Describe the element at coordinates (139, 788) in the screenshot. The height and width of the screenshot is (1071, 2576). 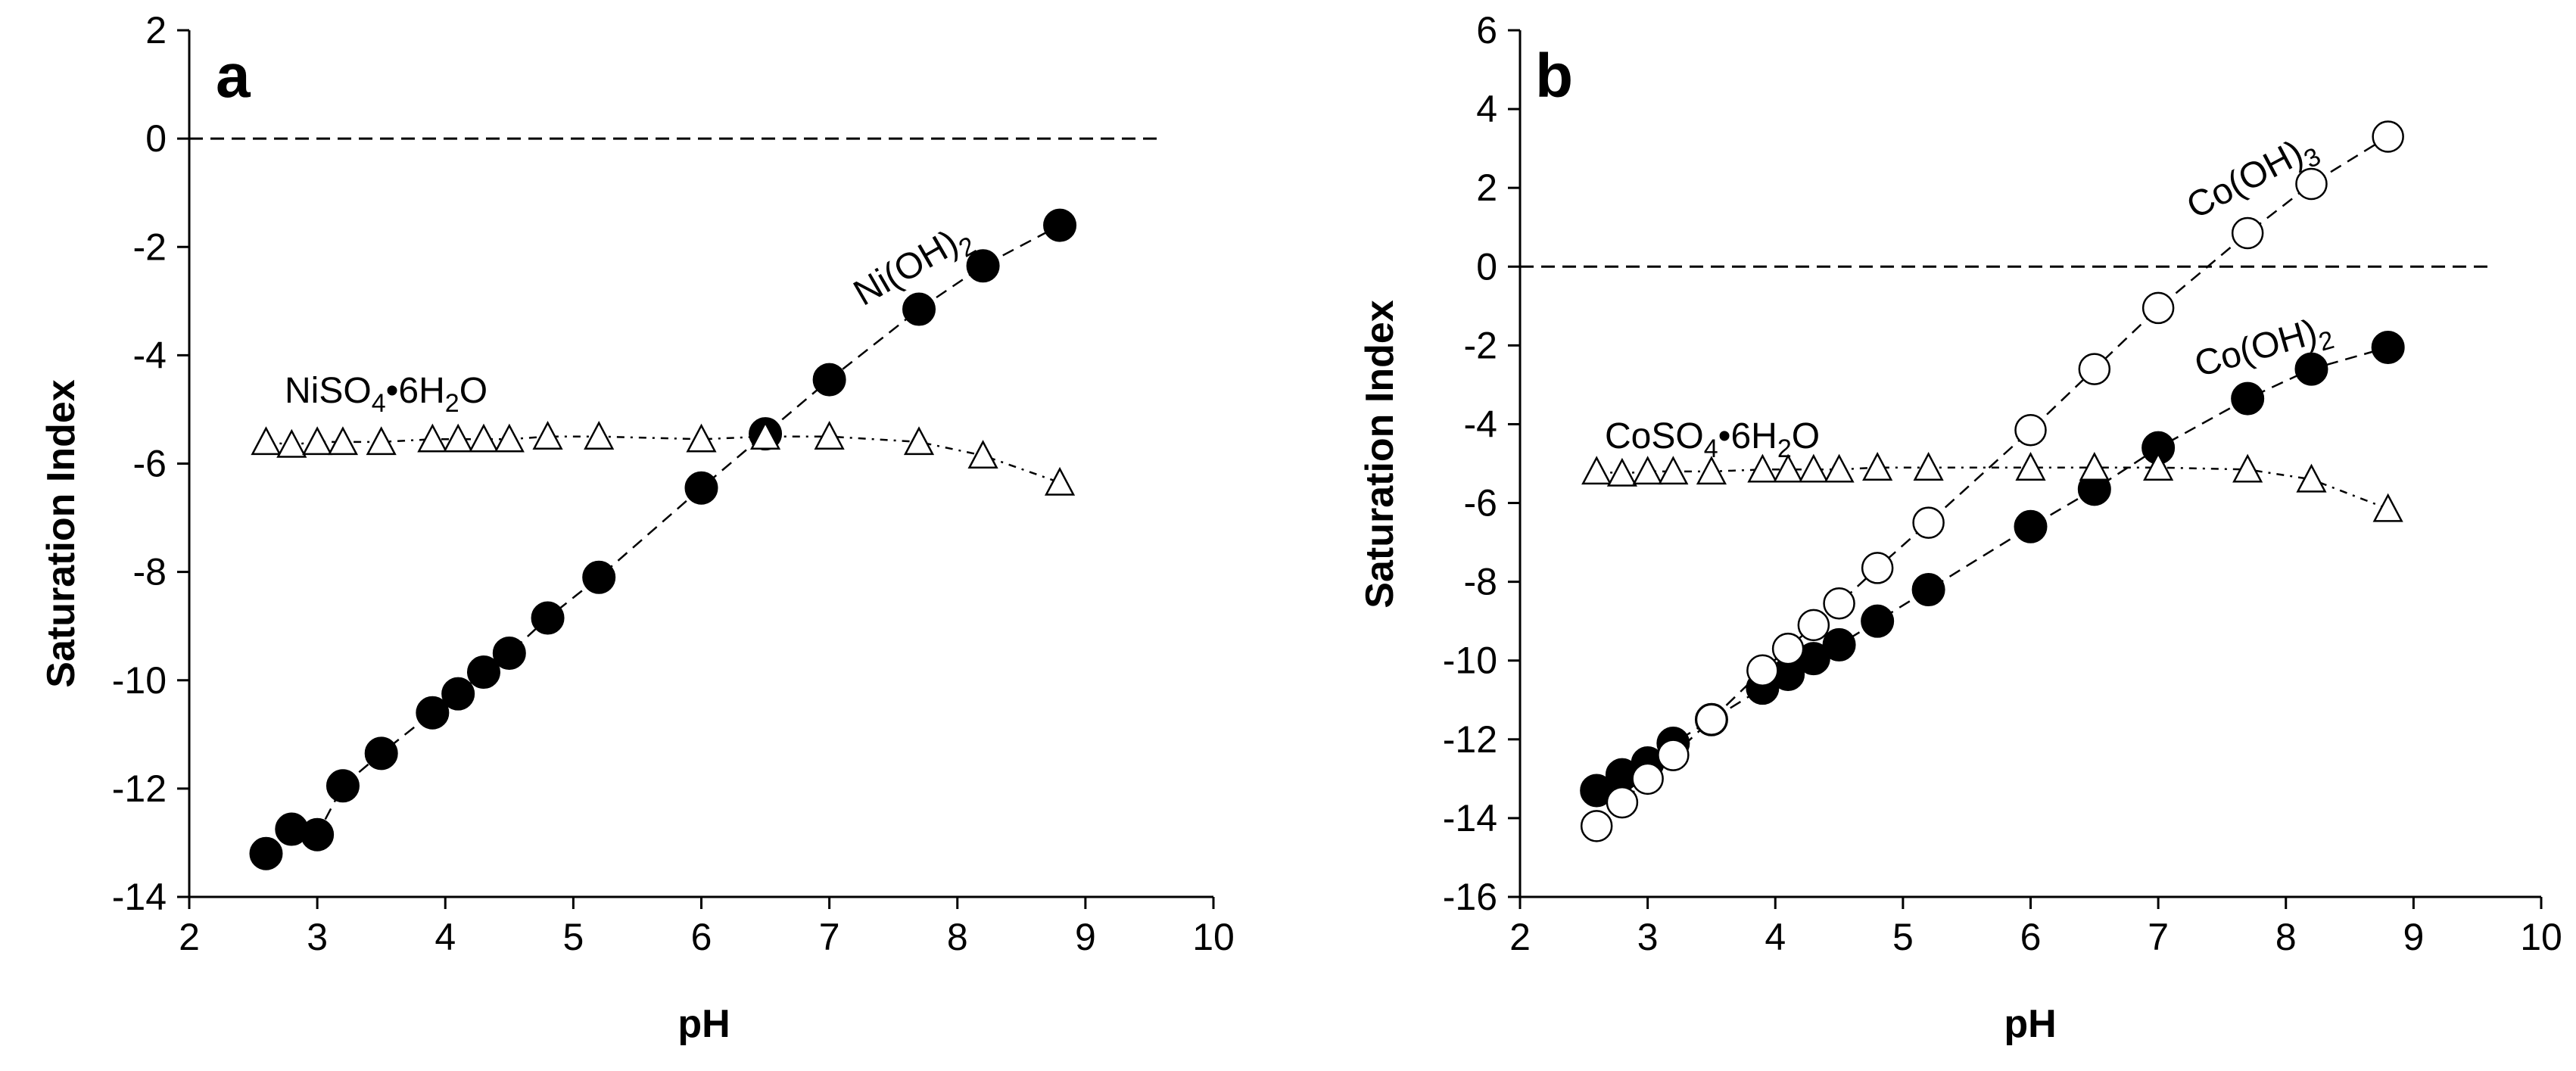
I see `panel-a-y-tick-label: -12` at that location.